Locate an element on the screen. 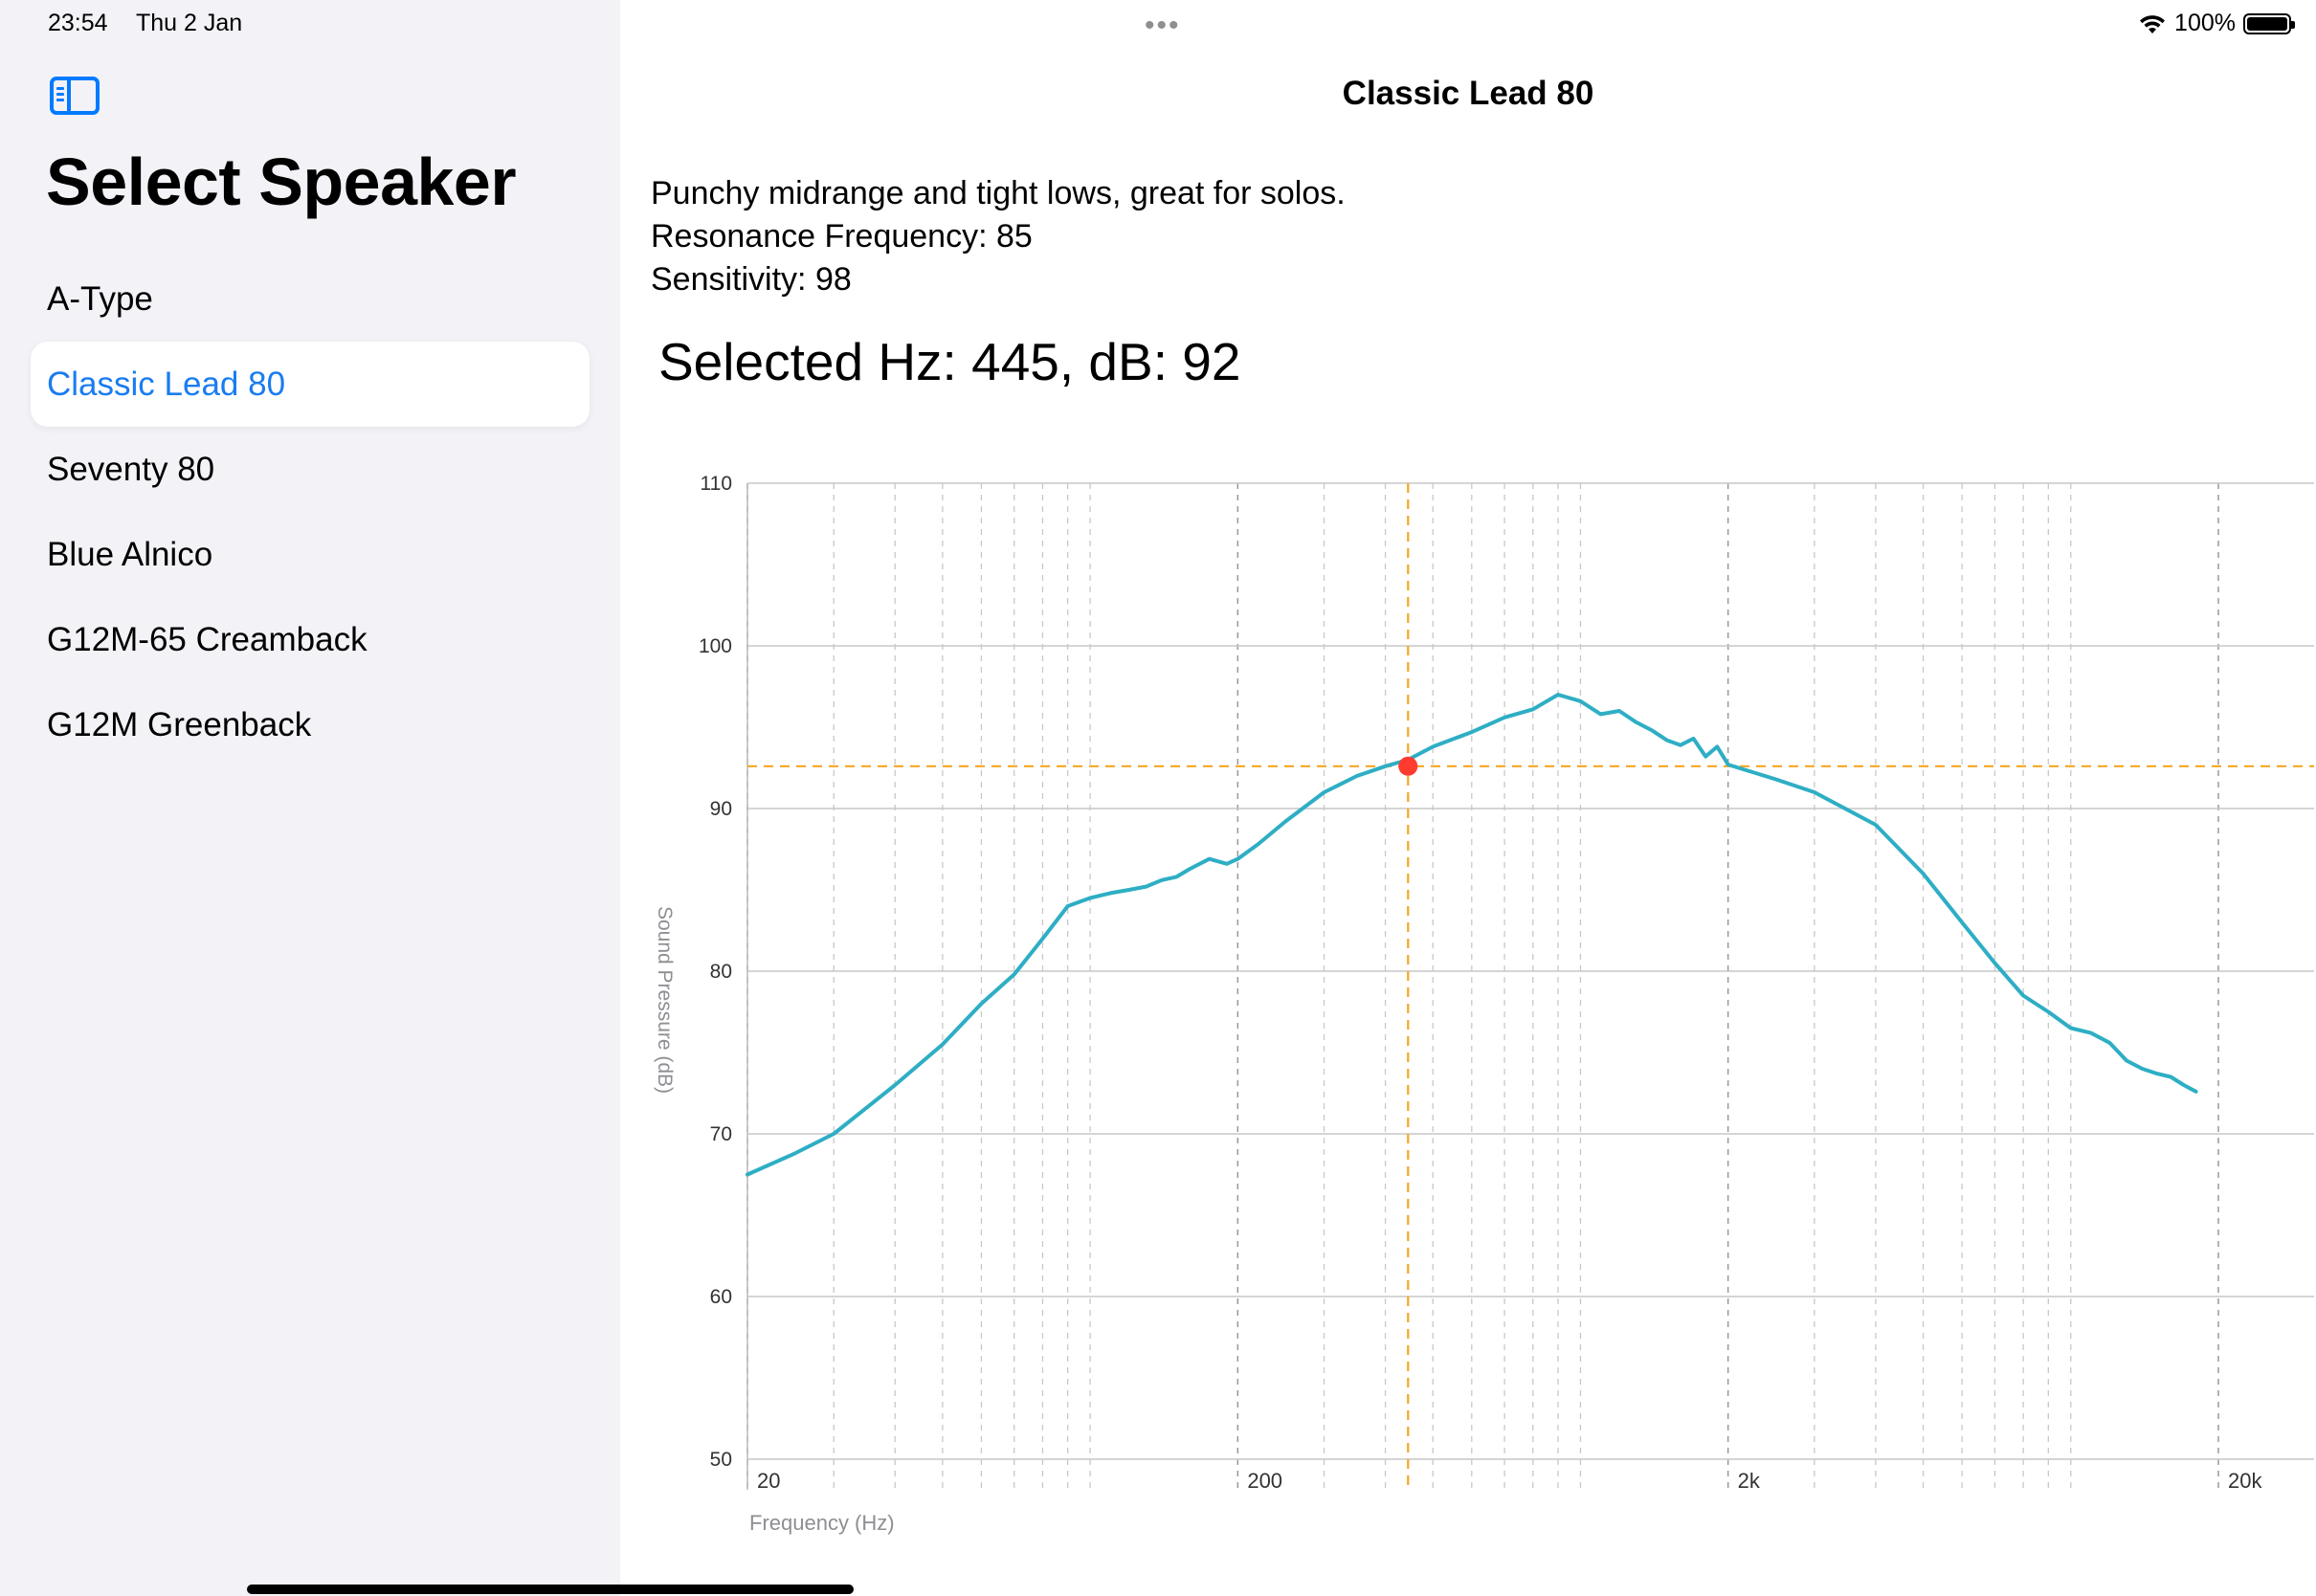 This screenshot has width=2316, height=1596. speaker-item-a-type: A-Type is located at coordinates (100, 299).